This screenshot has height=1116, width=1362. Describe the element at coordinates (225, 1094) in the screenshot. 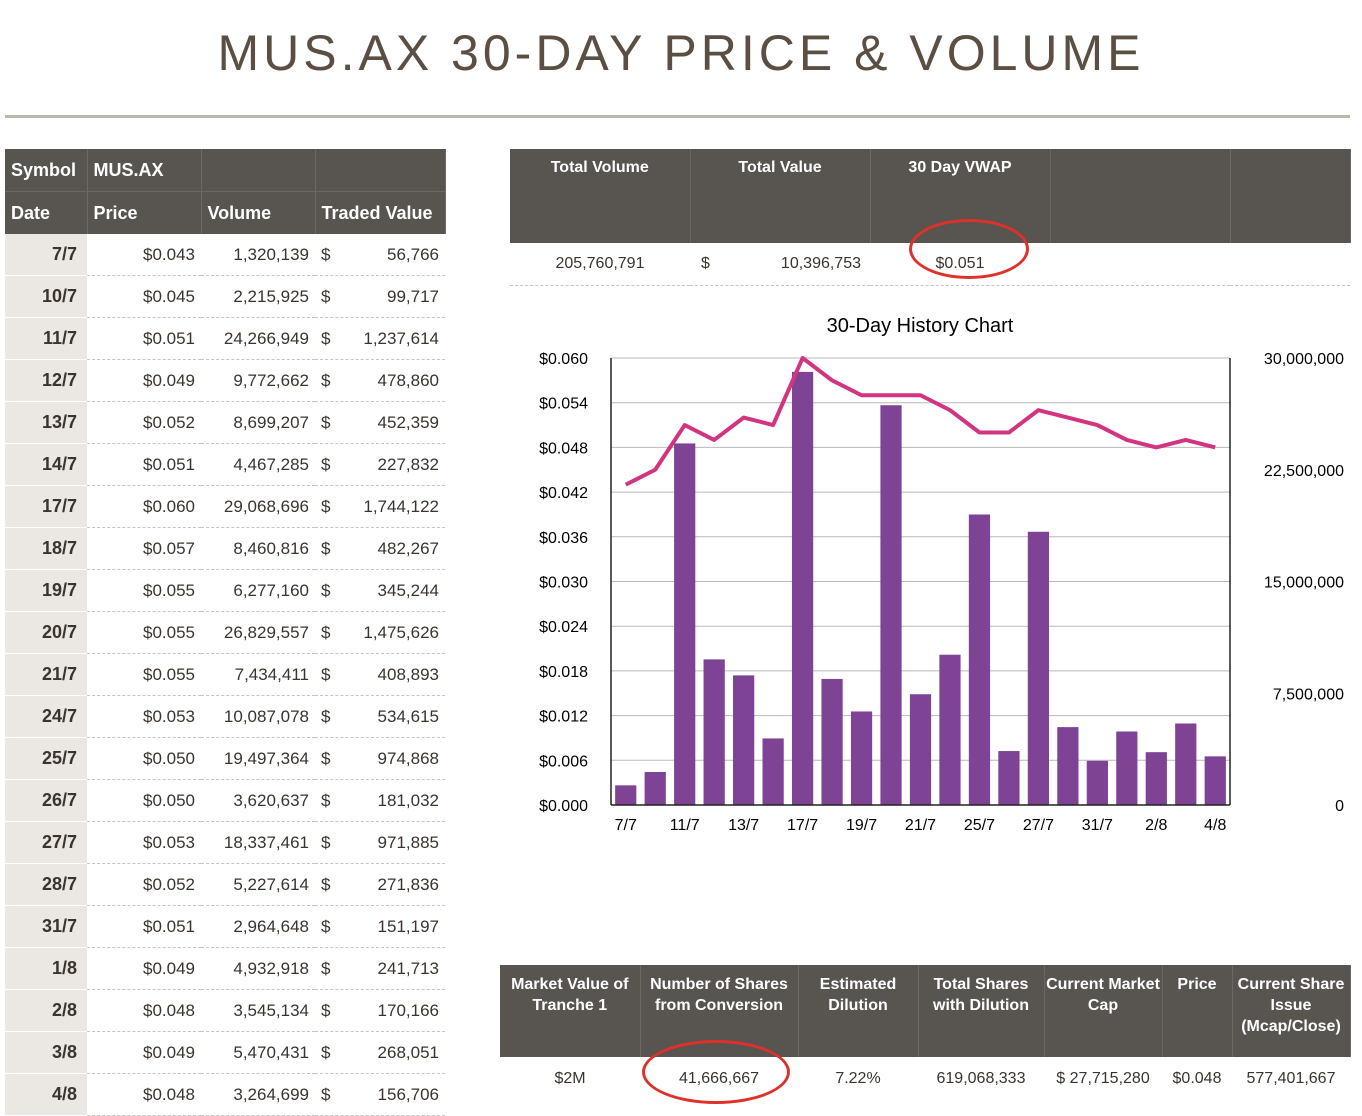

I see `table-row: 4/8 $0.048 3,264,699 $156,706` at that location.